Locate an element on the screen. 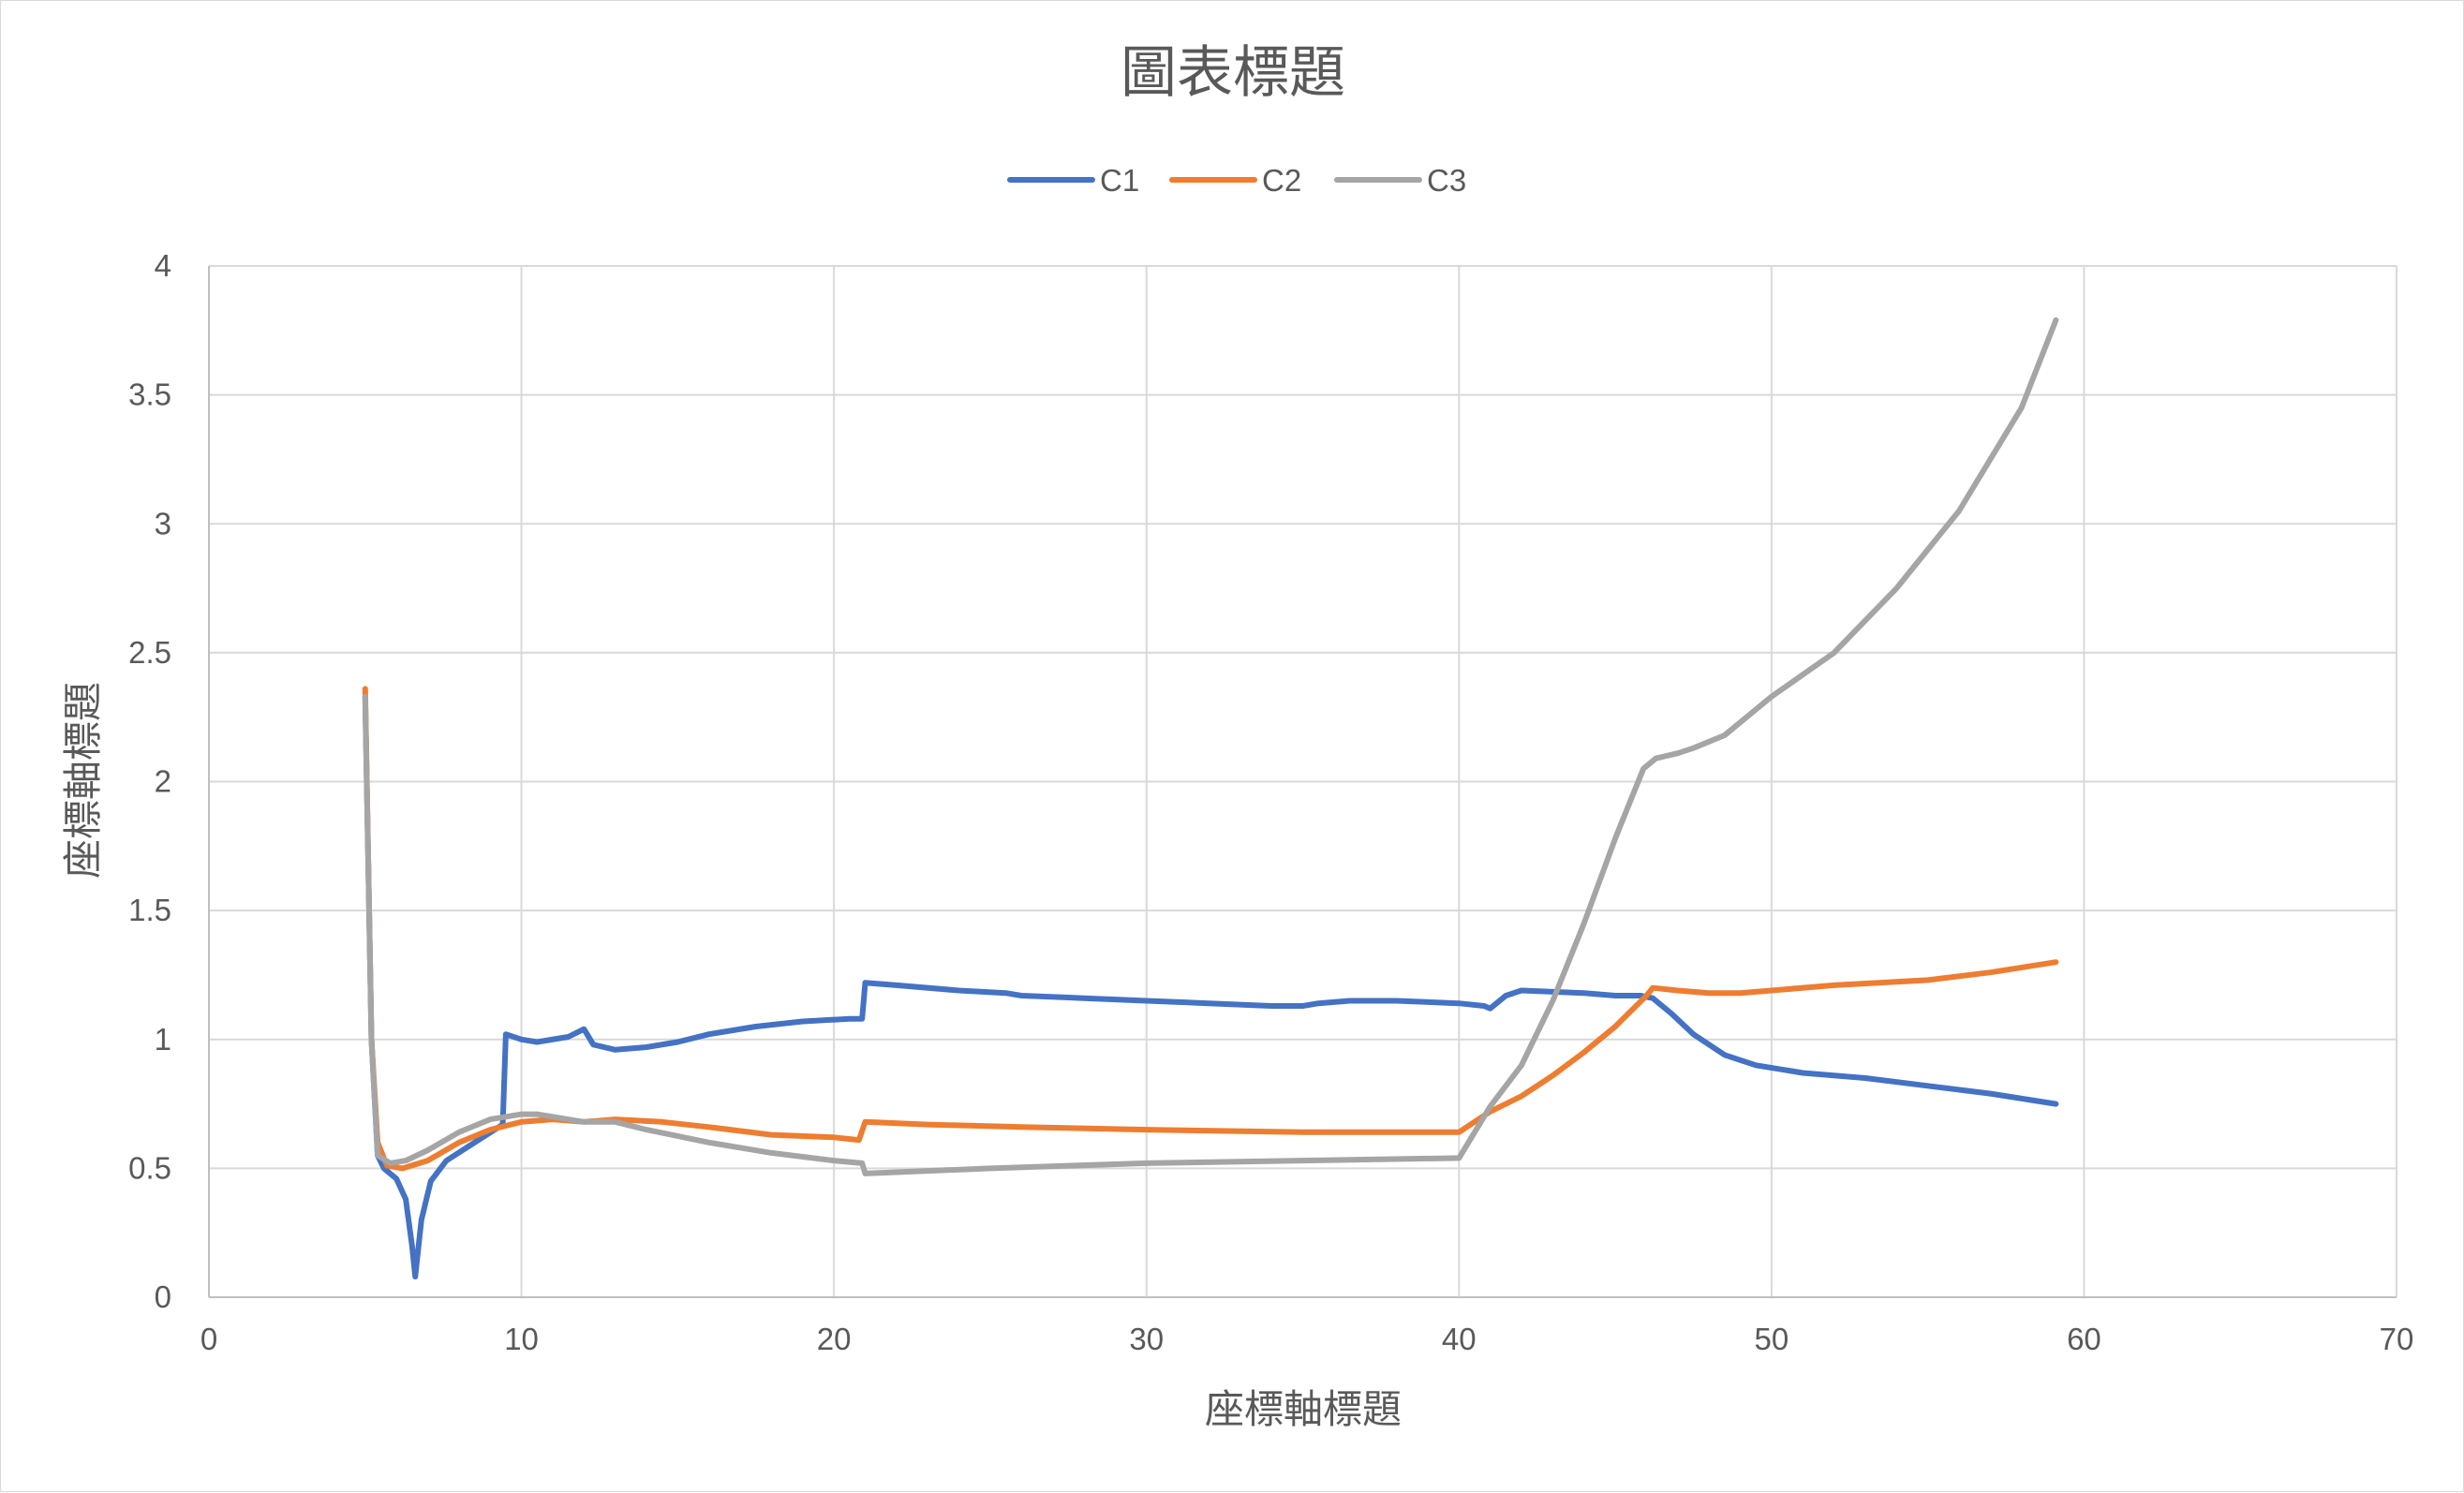 This screenshot has height=1493, width=2464. x-tick-label: 70 is located at coordinates (2397, 1339).